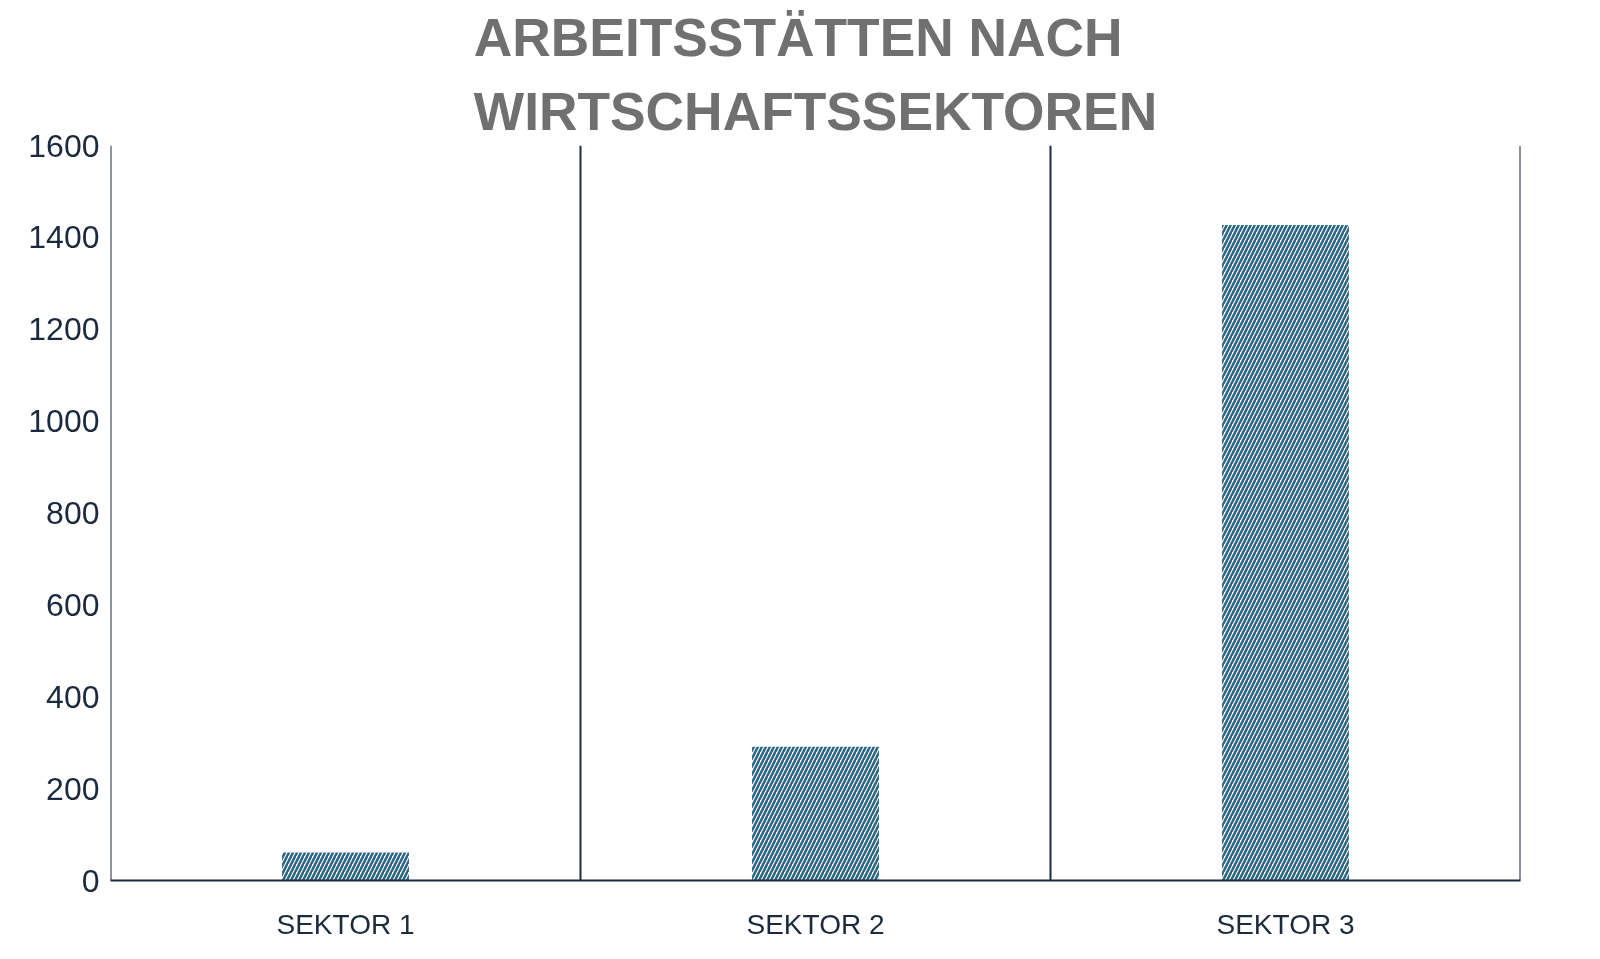  What do you see at coordinates (345, 924) in the screenshot?
I see `x-tick-label: SEKTOR 1` at bounding box center [345, 924].